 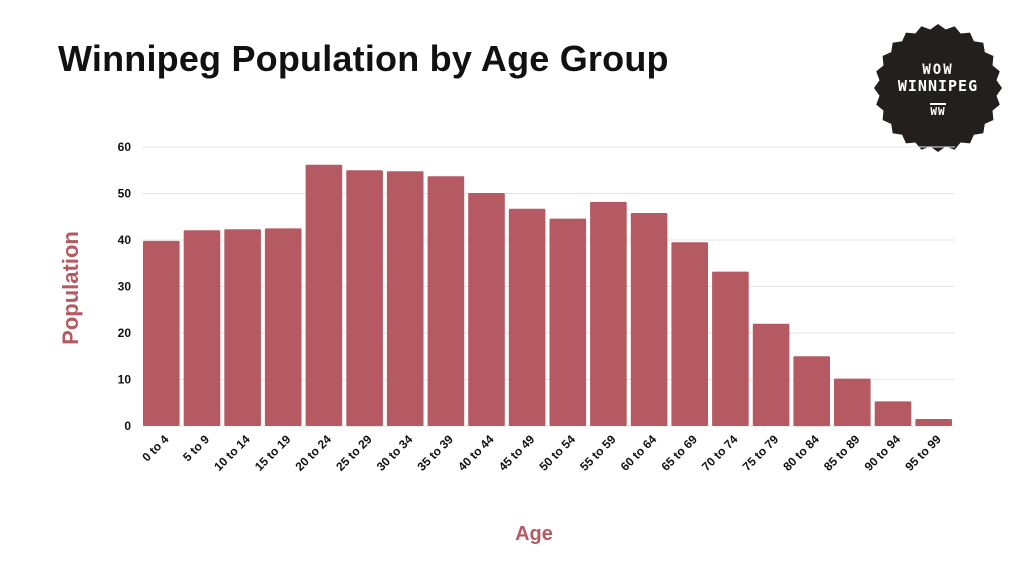 What do you see at coordinates (127, 426) in the screenshot?
I see `y-tick-label: 0` at bounding box center [127, 426].